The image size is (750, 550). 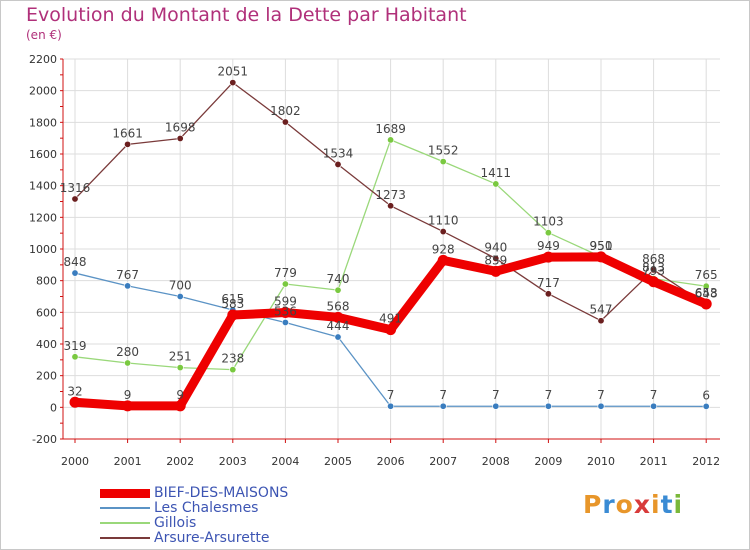 I want to click on logo-letter: x, so click(x=642, y=504).